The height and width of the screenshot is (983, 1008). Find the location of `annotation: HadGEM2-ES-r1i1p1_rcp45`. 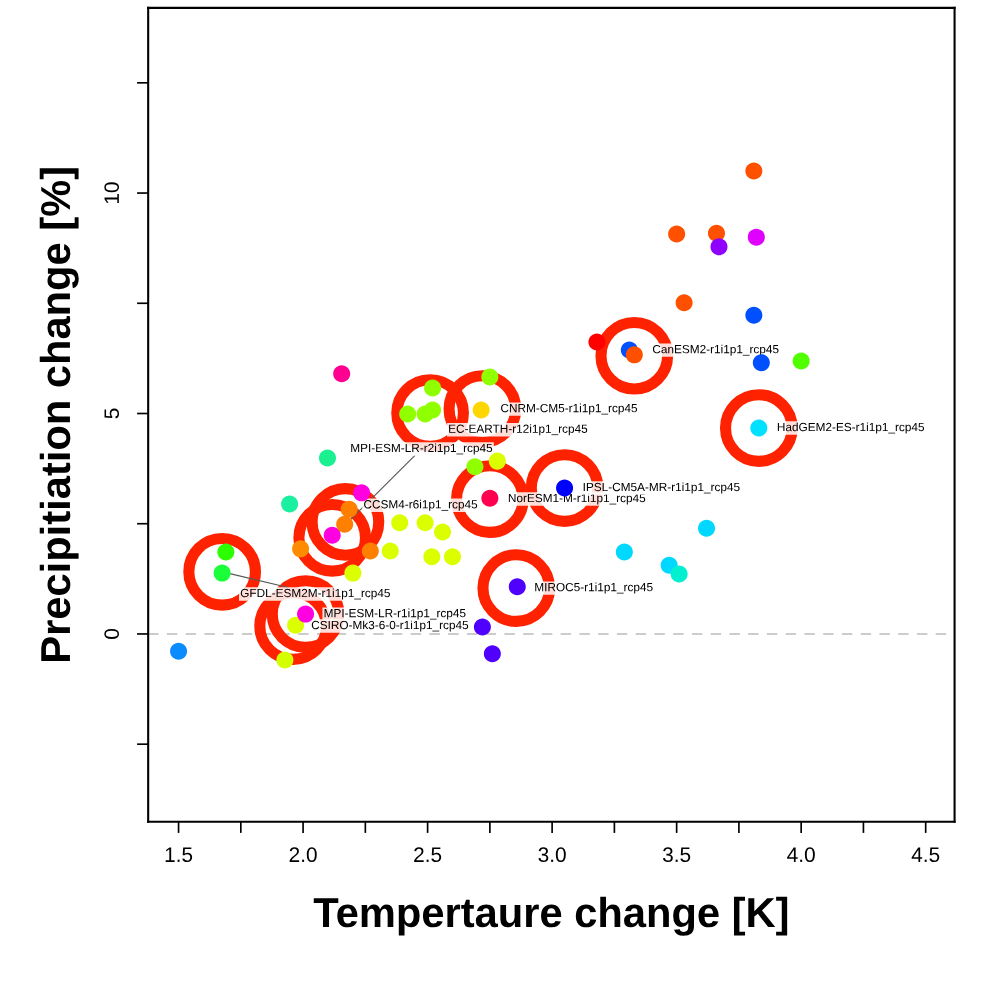

annotation: HadGEM2-ES-r1i1p1_rcp45 is located at coordinates (851, 428).